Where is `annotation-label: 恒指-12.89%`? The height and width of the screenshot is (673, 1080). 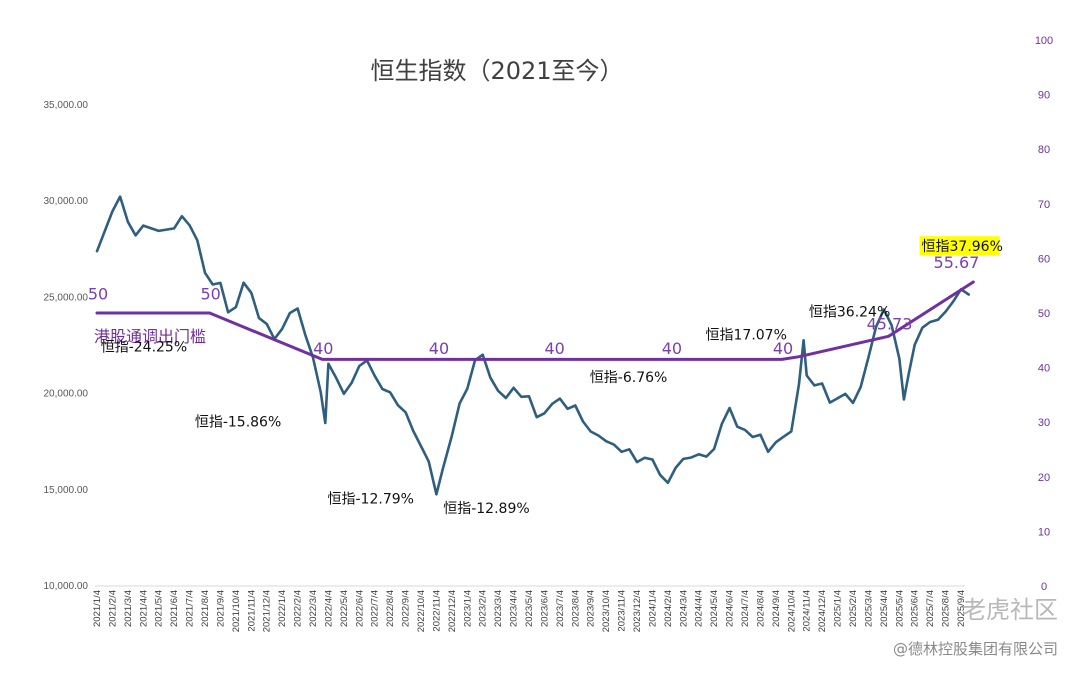 annotation-label: 恒指-12.89% is located at coordinates (486, 509).